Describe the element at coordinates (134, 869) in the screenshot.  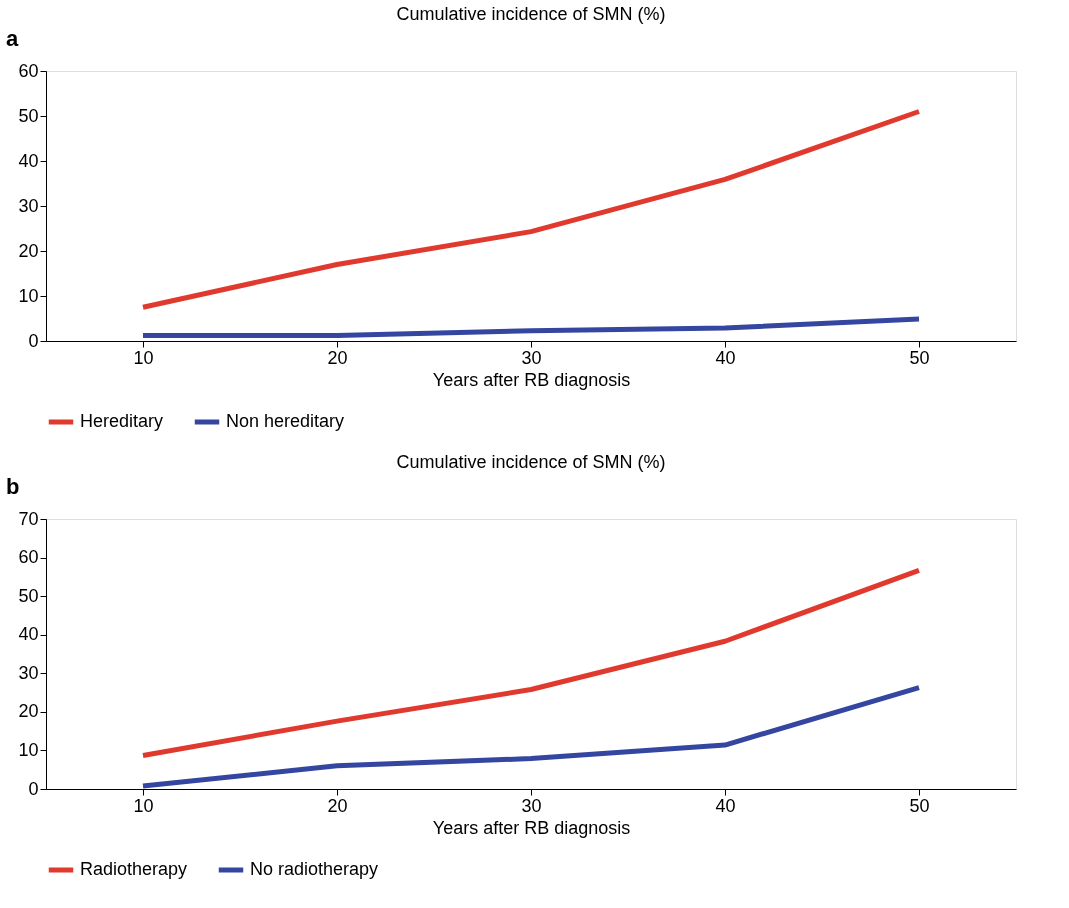
I see `legend-label: Radiotherapy` at that location.